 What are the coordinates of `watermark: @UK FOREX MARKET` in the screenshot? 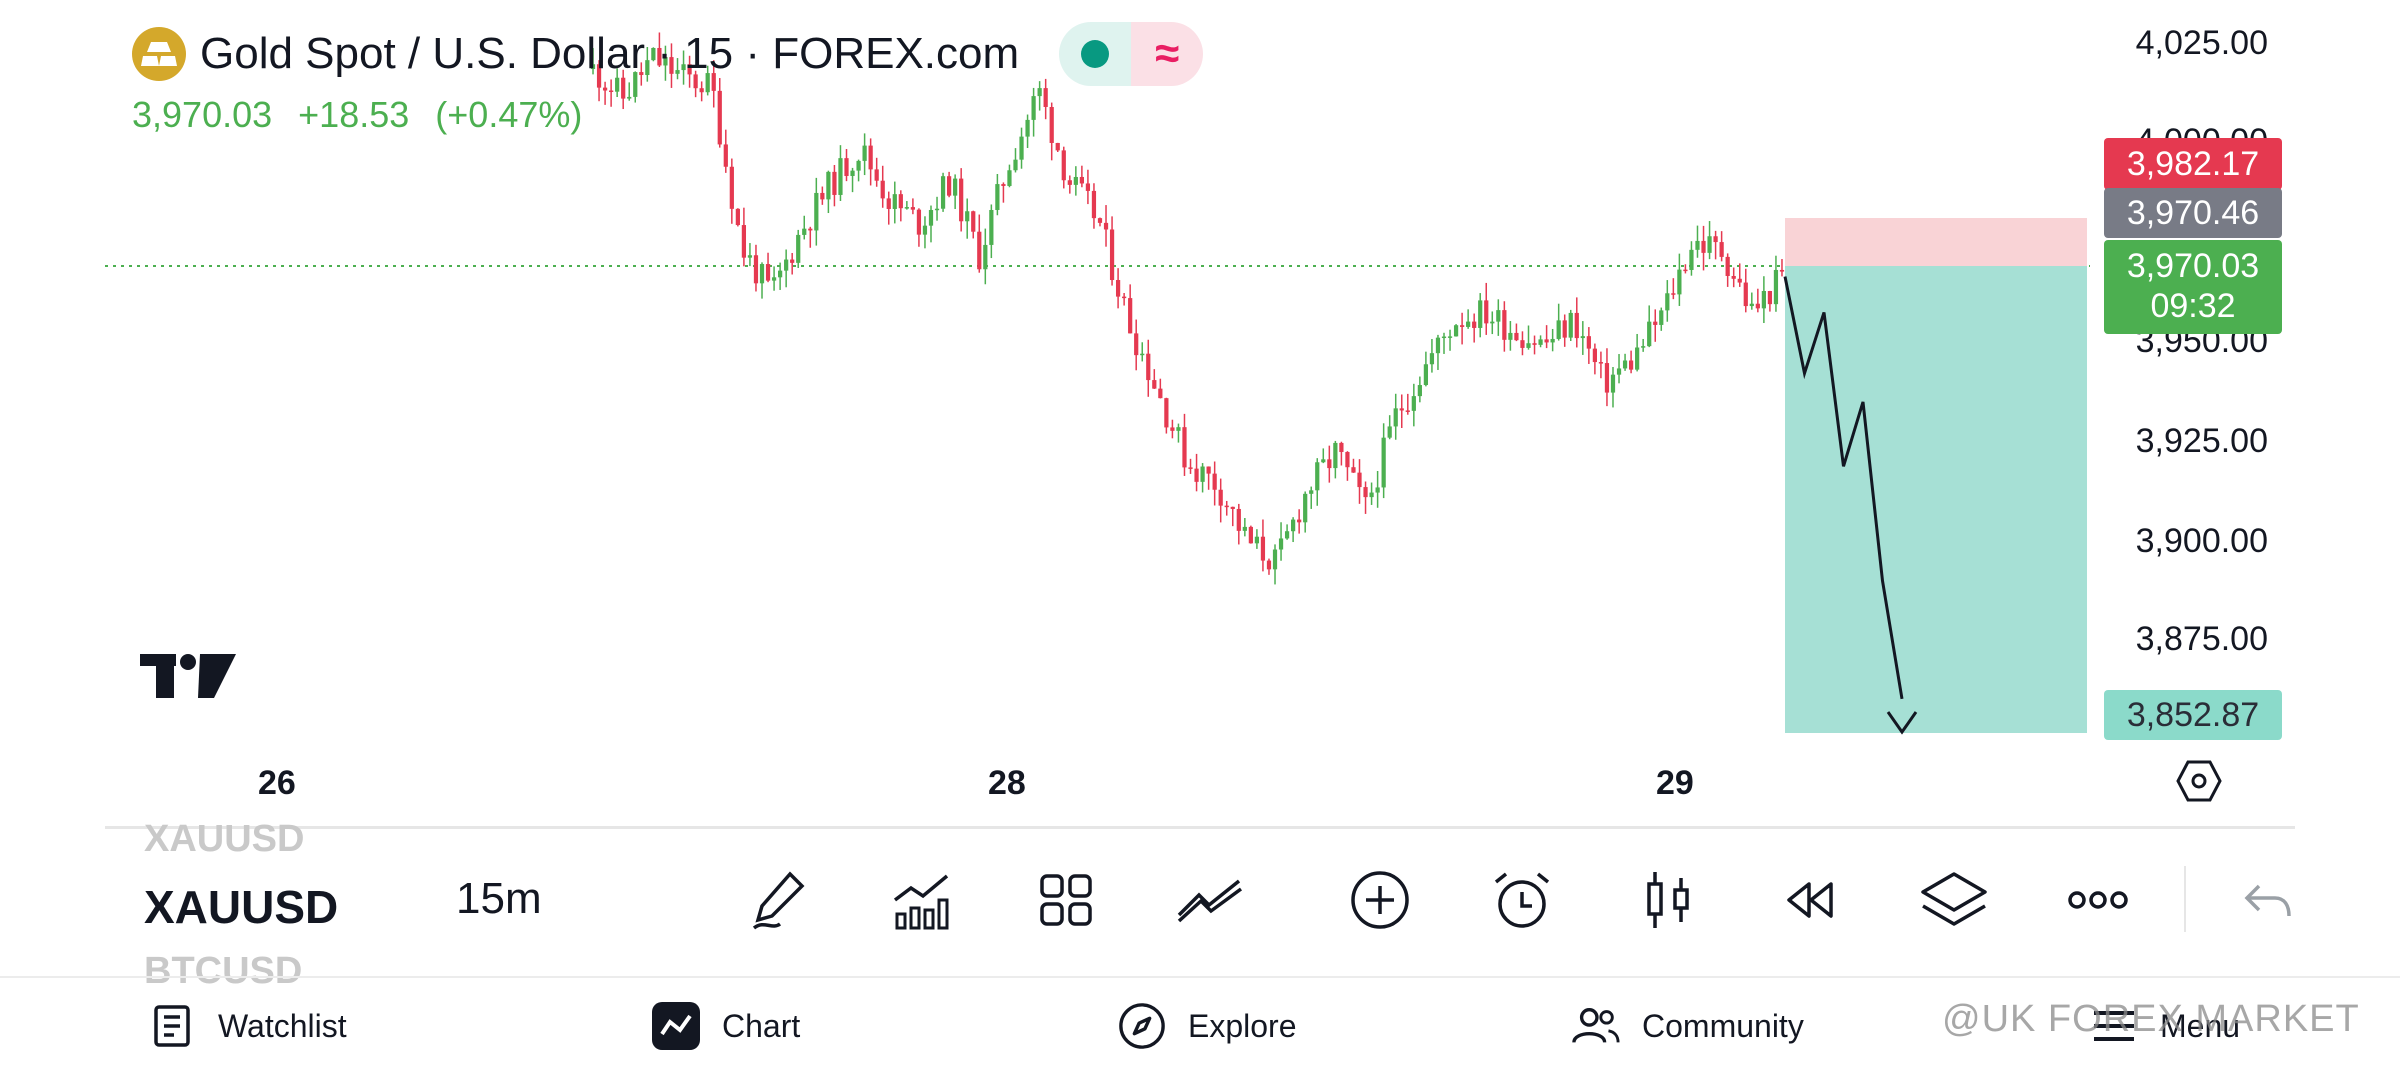 It's located at (2151, 1019).